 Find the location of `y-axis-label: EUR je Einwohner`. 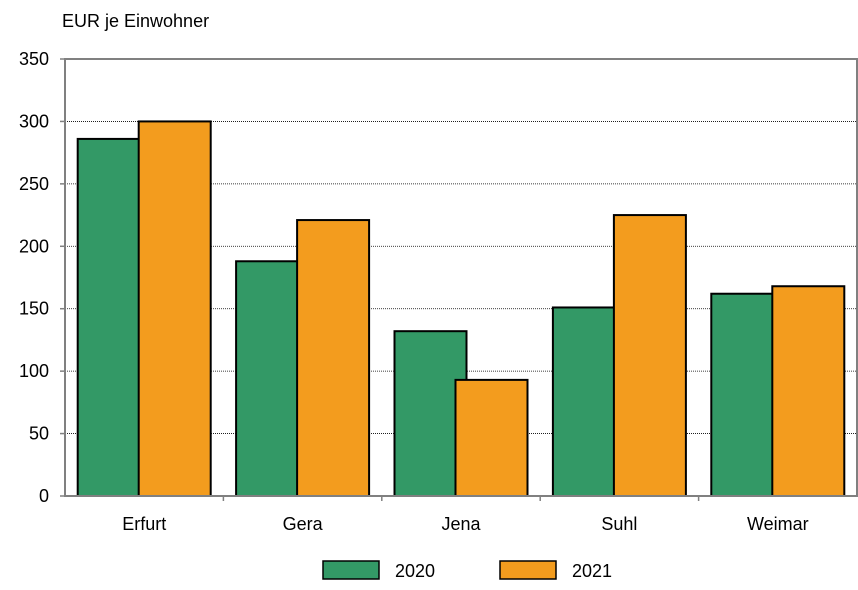

y-axis-label: EUR je Einwohner is located at coordinates (135, 21).